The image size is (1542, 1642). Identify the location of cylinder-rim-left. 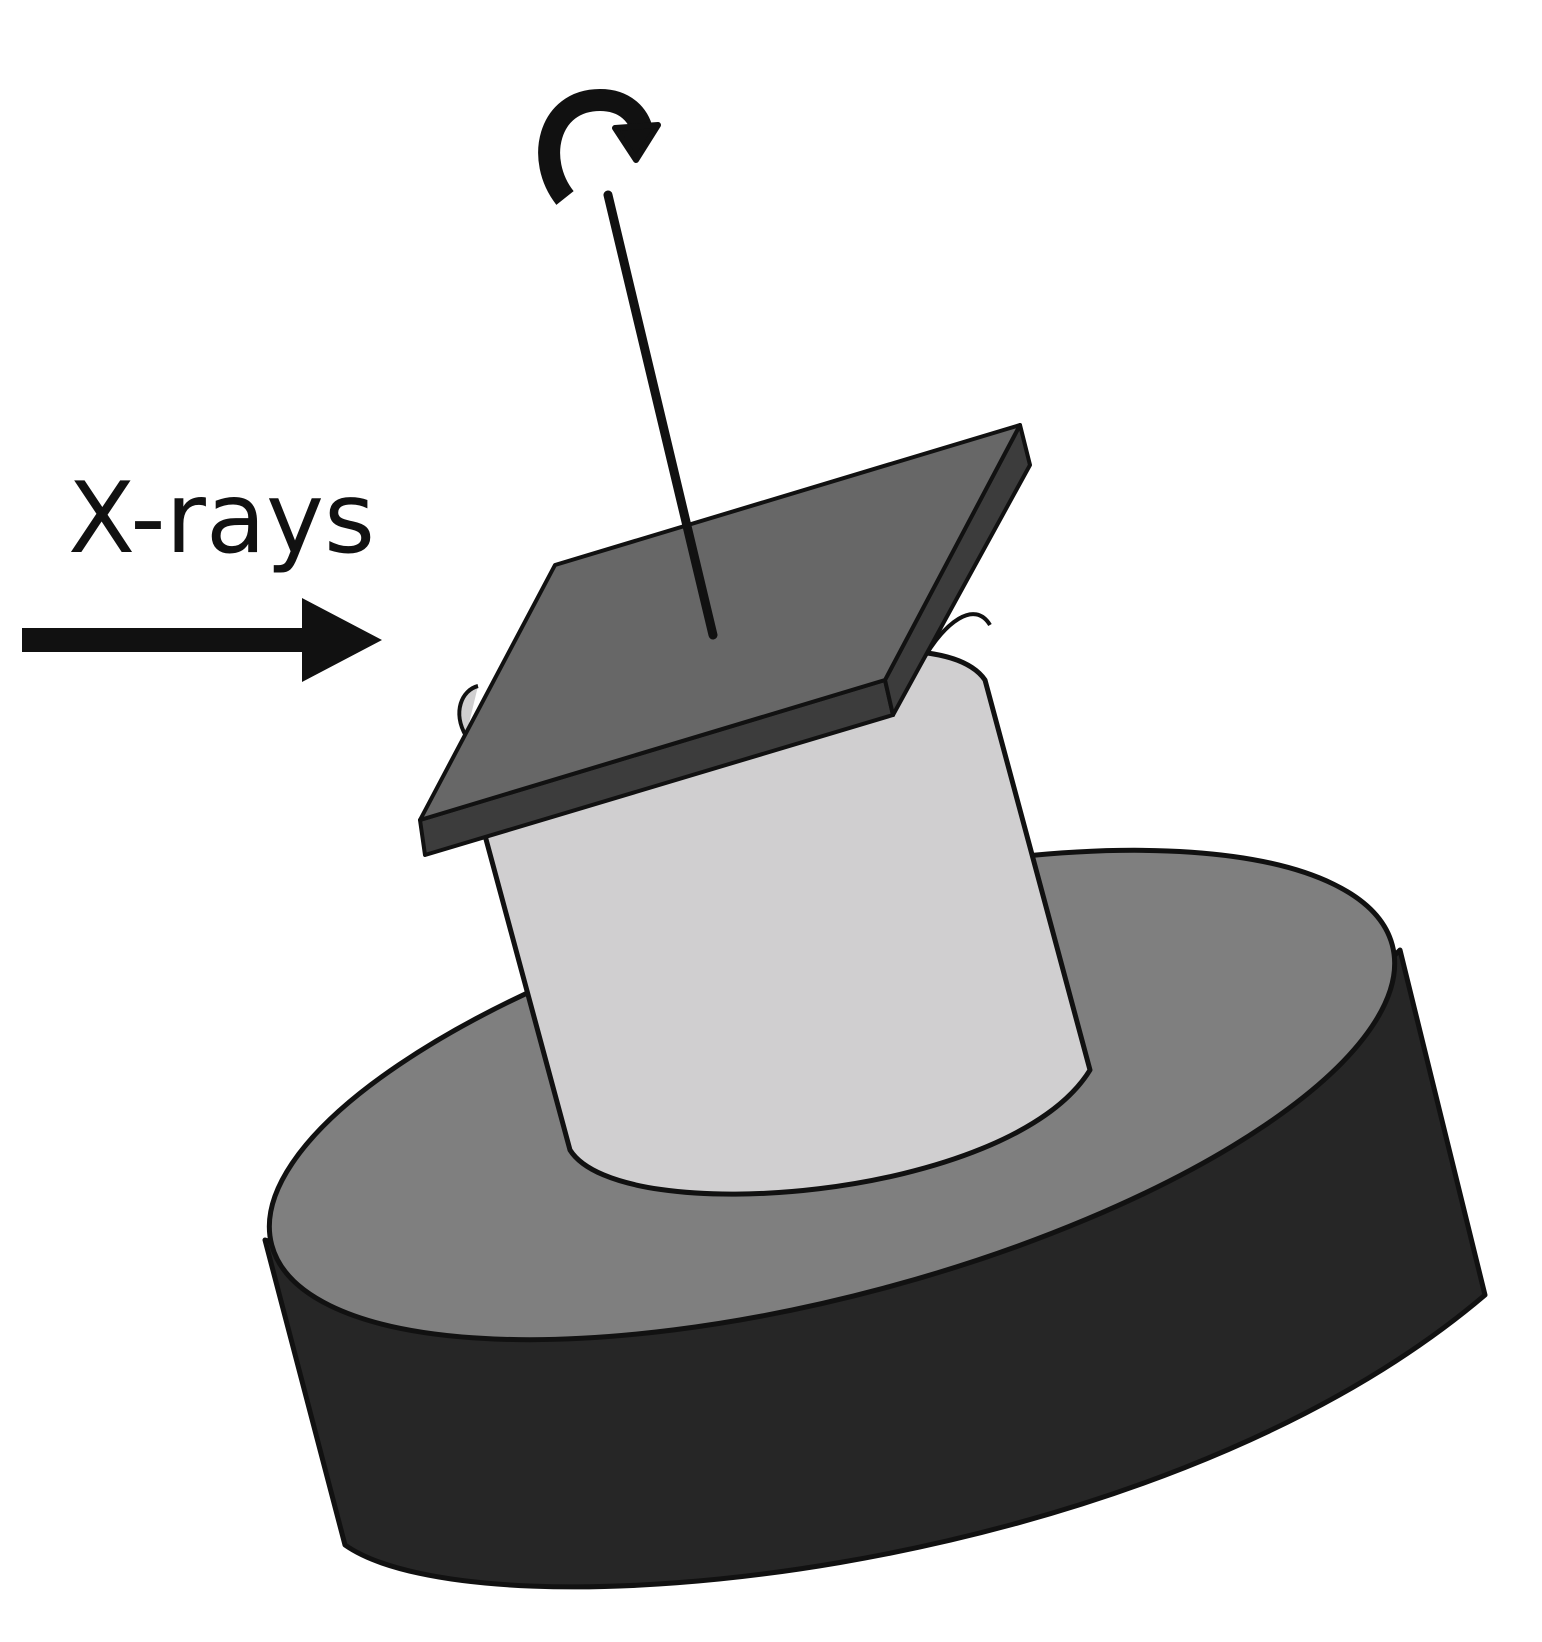
(468, 711).